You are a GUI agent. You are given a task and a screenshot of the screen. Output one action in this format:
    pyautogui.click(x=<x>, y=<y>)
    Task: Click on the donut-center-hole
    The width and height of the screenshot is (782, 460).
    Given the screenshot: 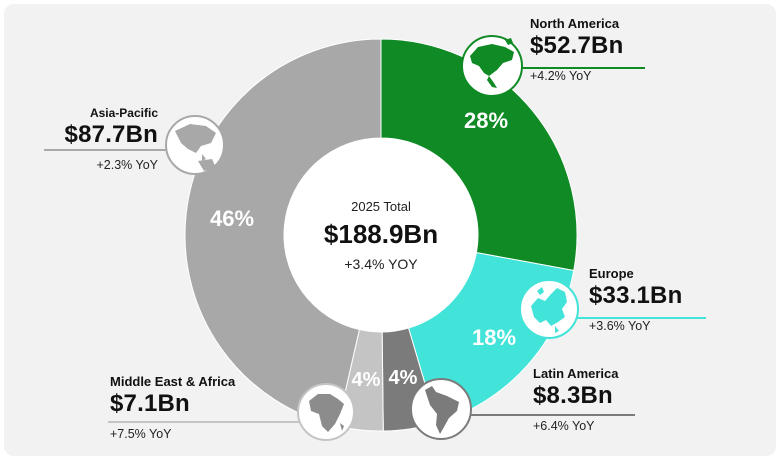 What is the action you would take?
    pyautogui.click(x=381, y=235)
    